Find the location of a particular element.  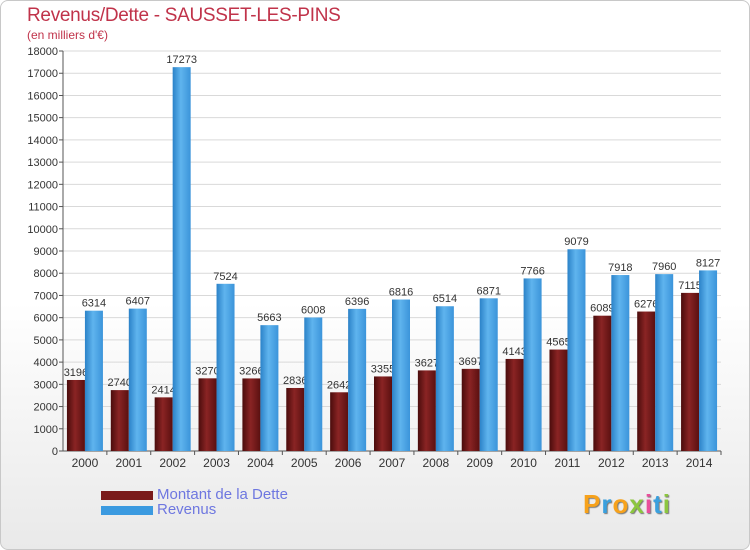

y-tick-label: 3000 is located at coordinates (46, 385).